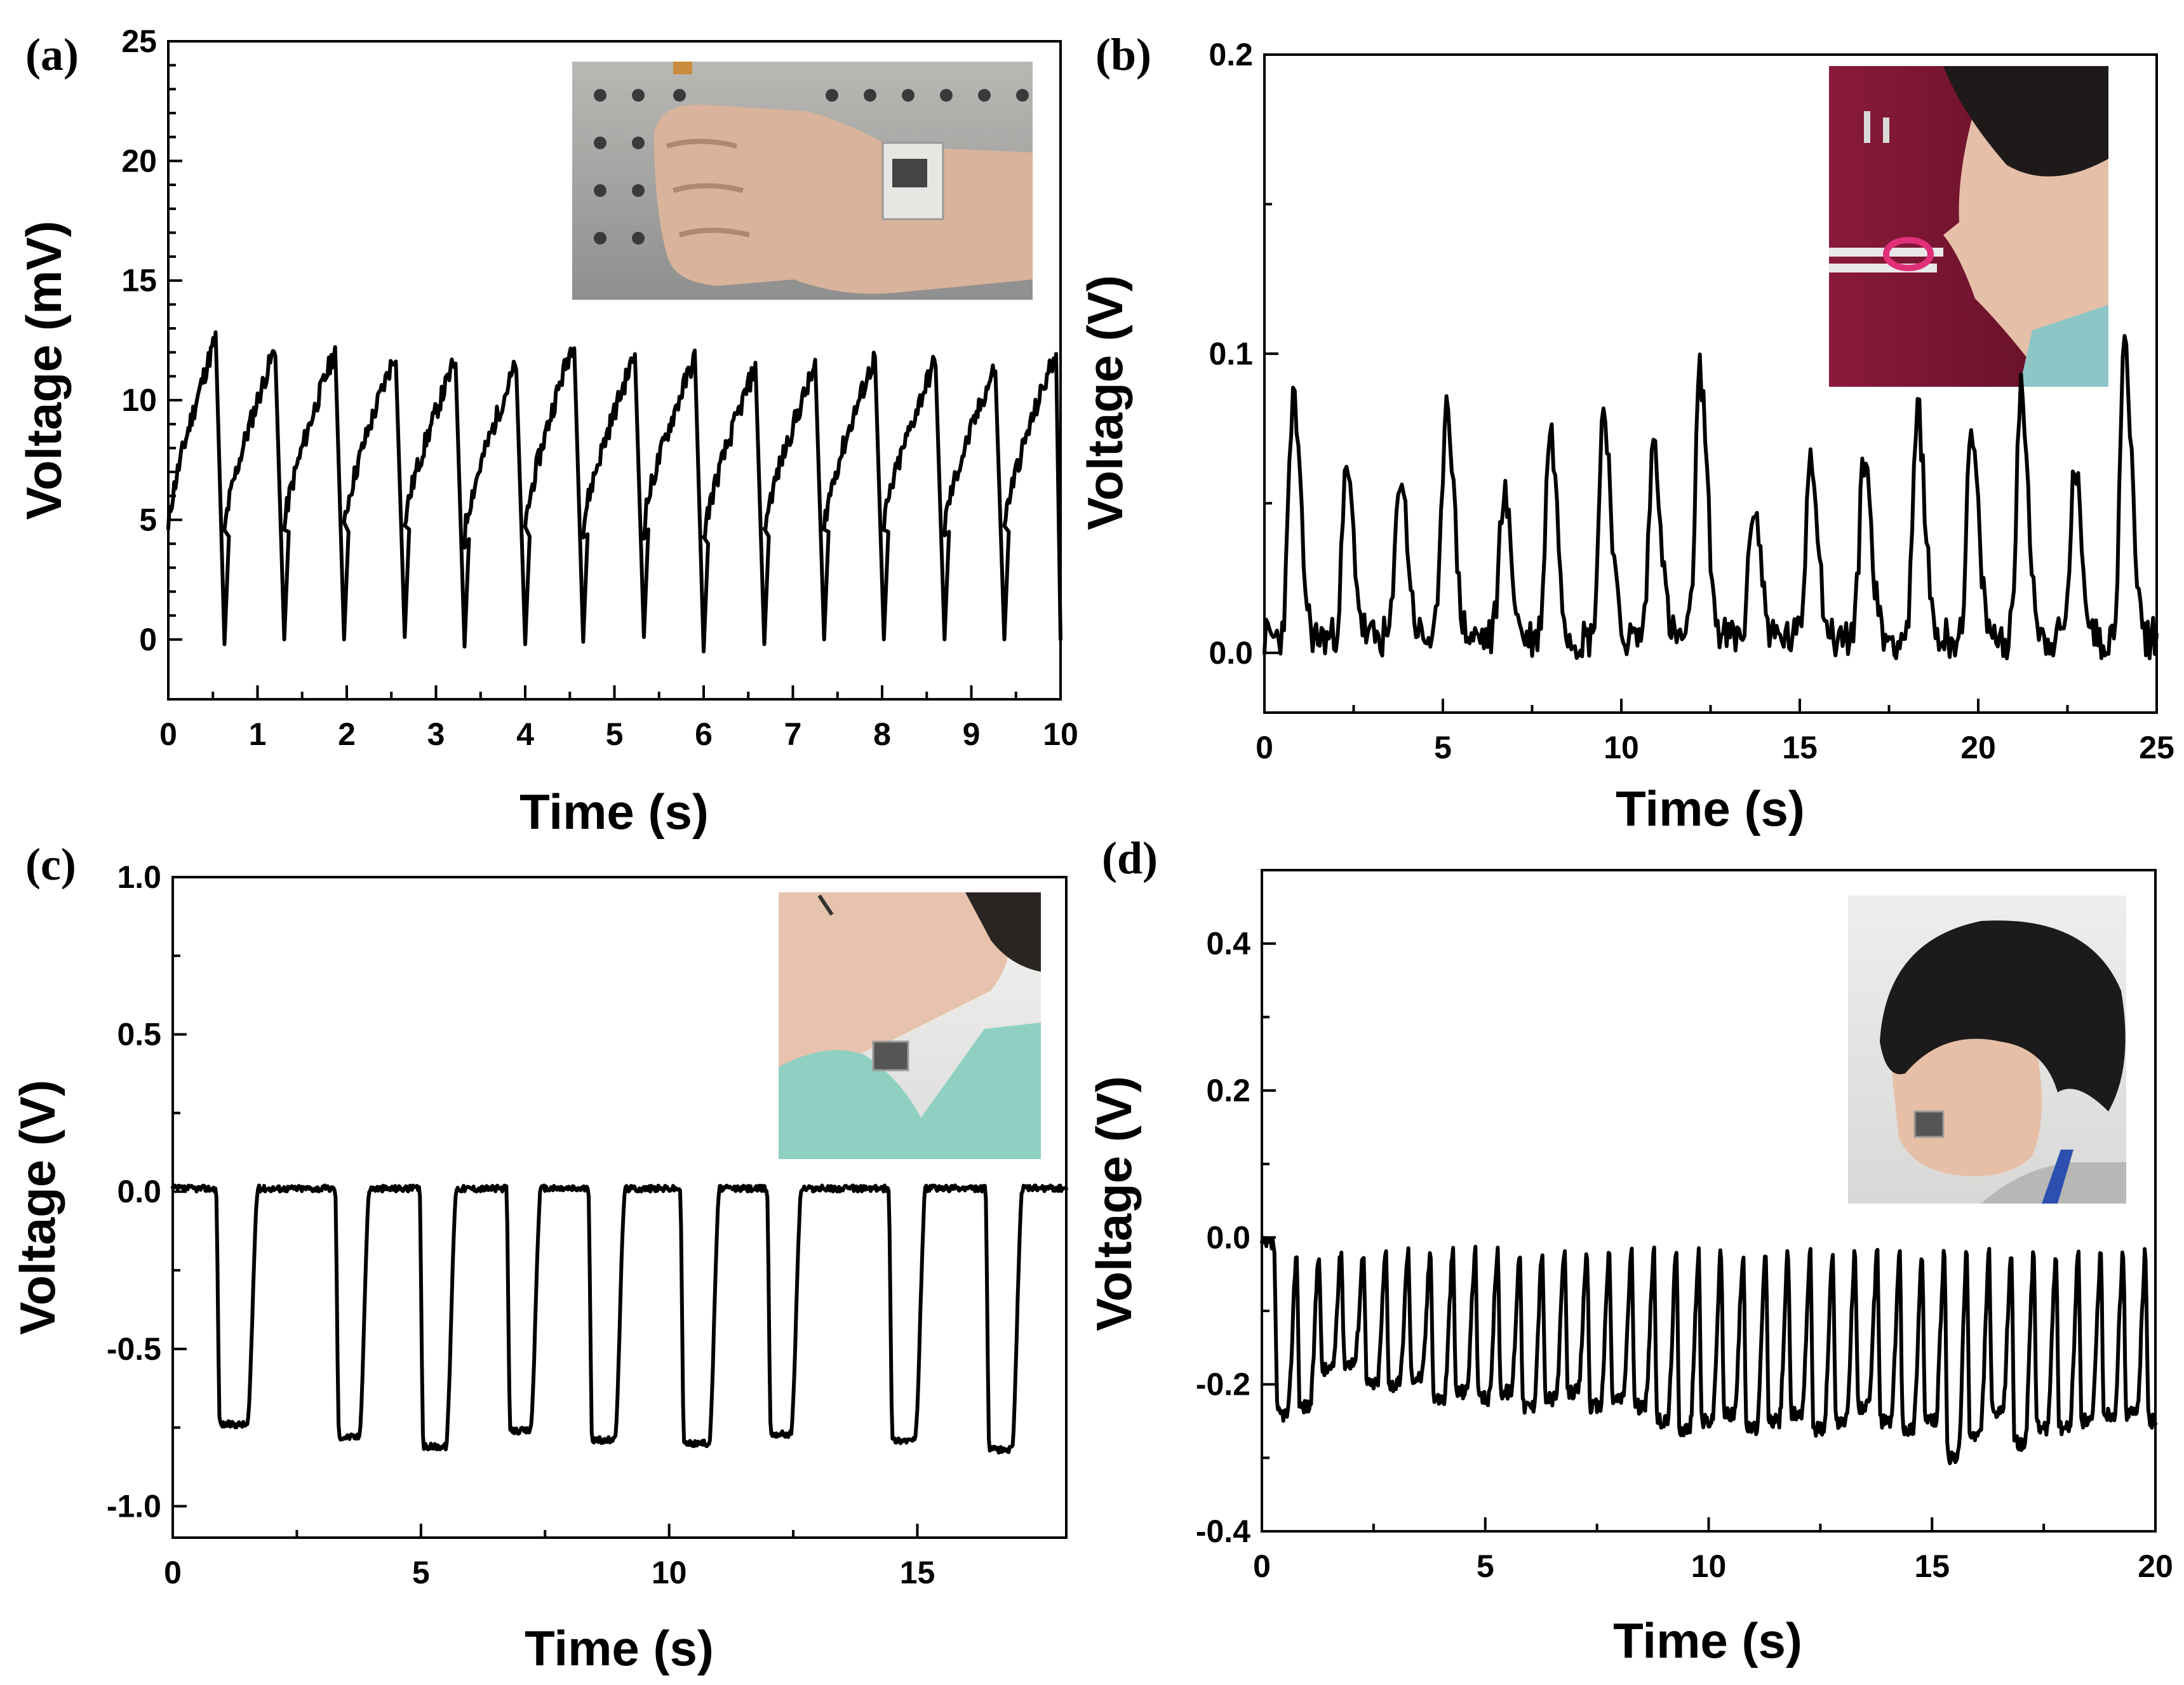 The image size is (2184, 1685). Describe the element at coordinates (793, 734) in the screenshot. I see `x-tick-label: 7` at that location.